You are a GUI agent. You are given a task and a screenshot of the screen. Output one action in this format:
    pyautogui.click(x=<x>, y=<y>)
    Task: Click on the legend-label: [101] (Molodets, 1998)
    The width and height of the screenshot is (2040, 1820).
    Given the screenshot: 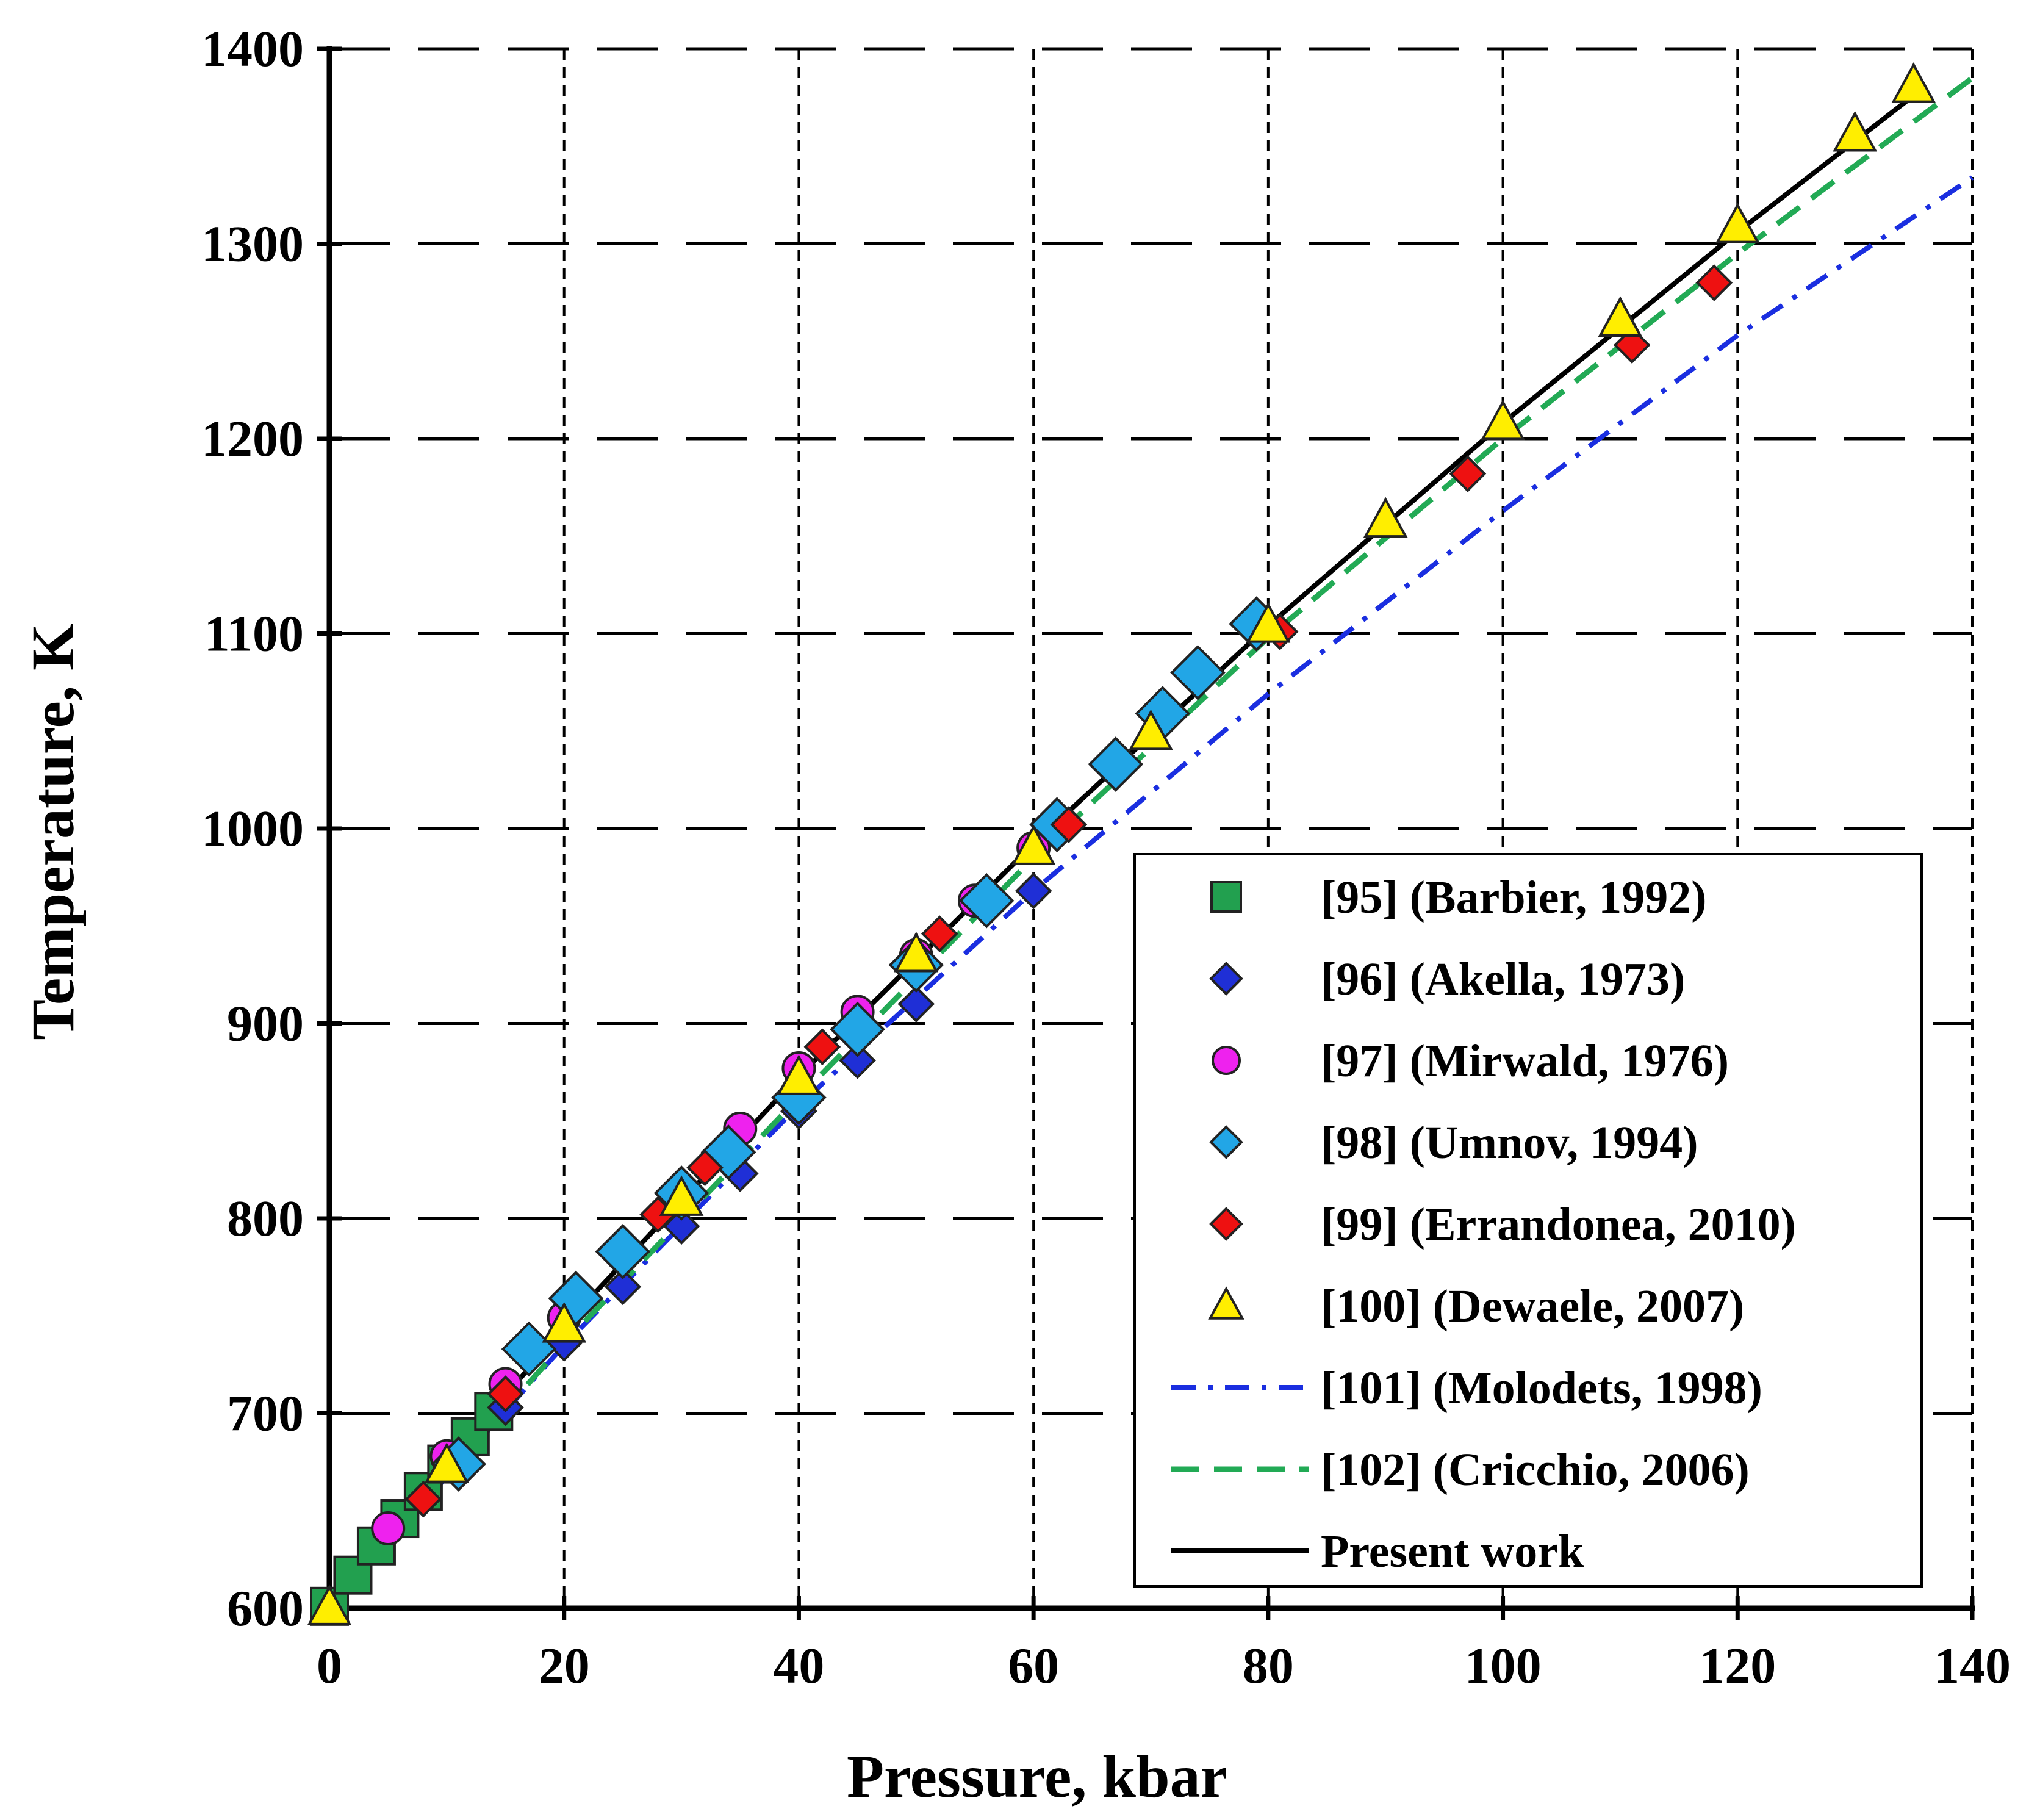 What is the action you would take?
    pyautogui.click(x=1542, y=1388)
    